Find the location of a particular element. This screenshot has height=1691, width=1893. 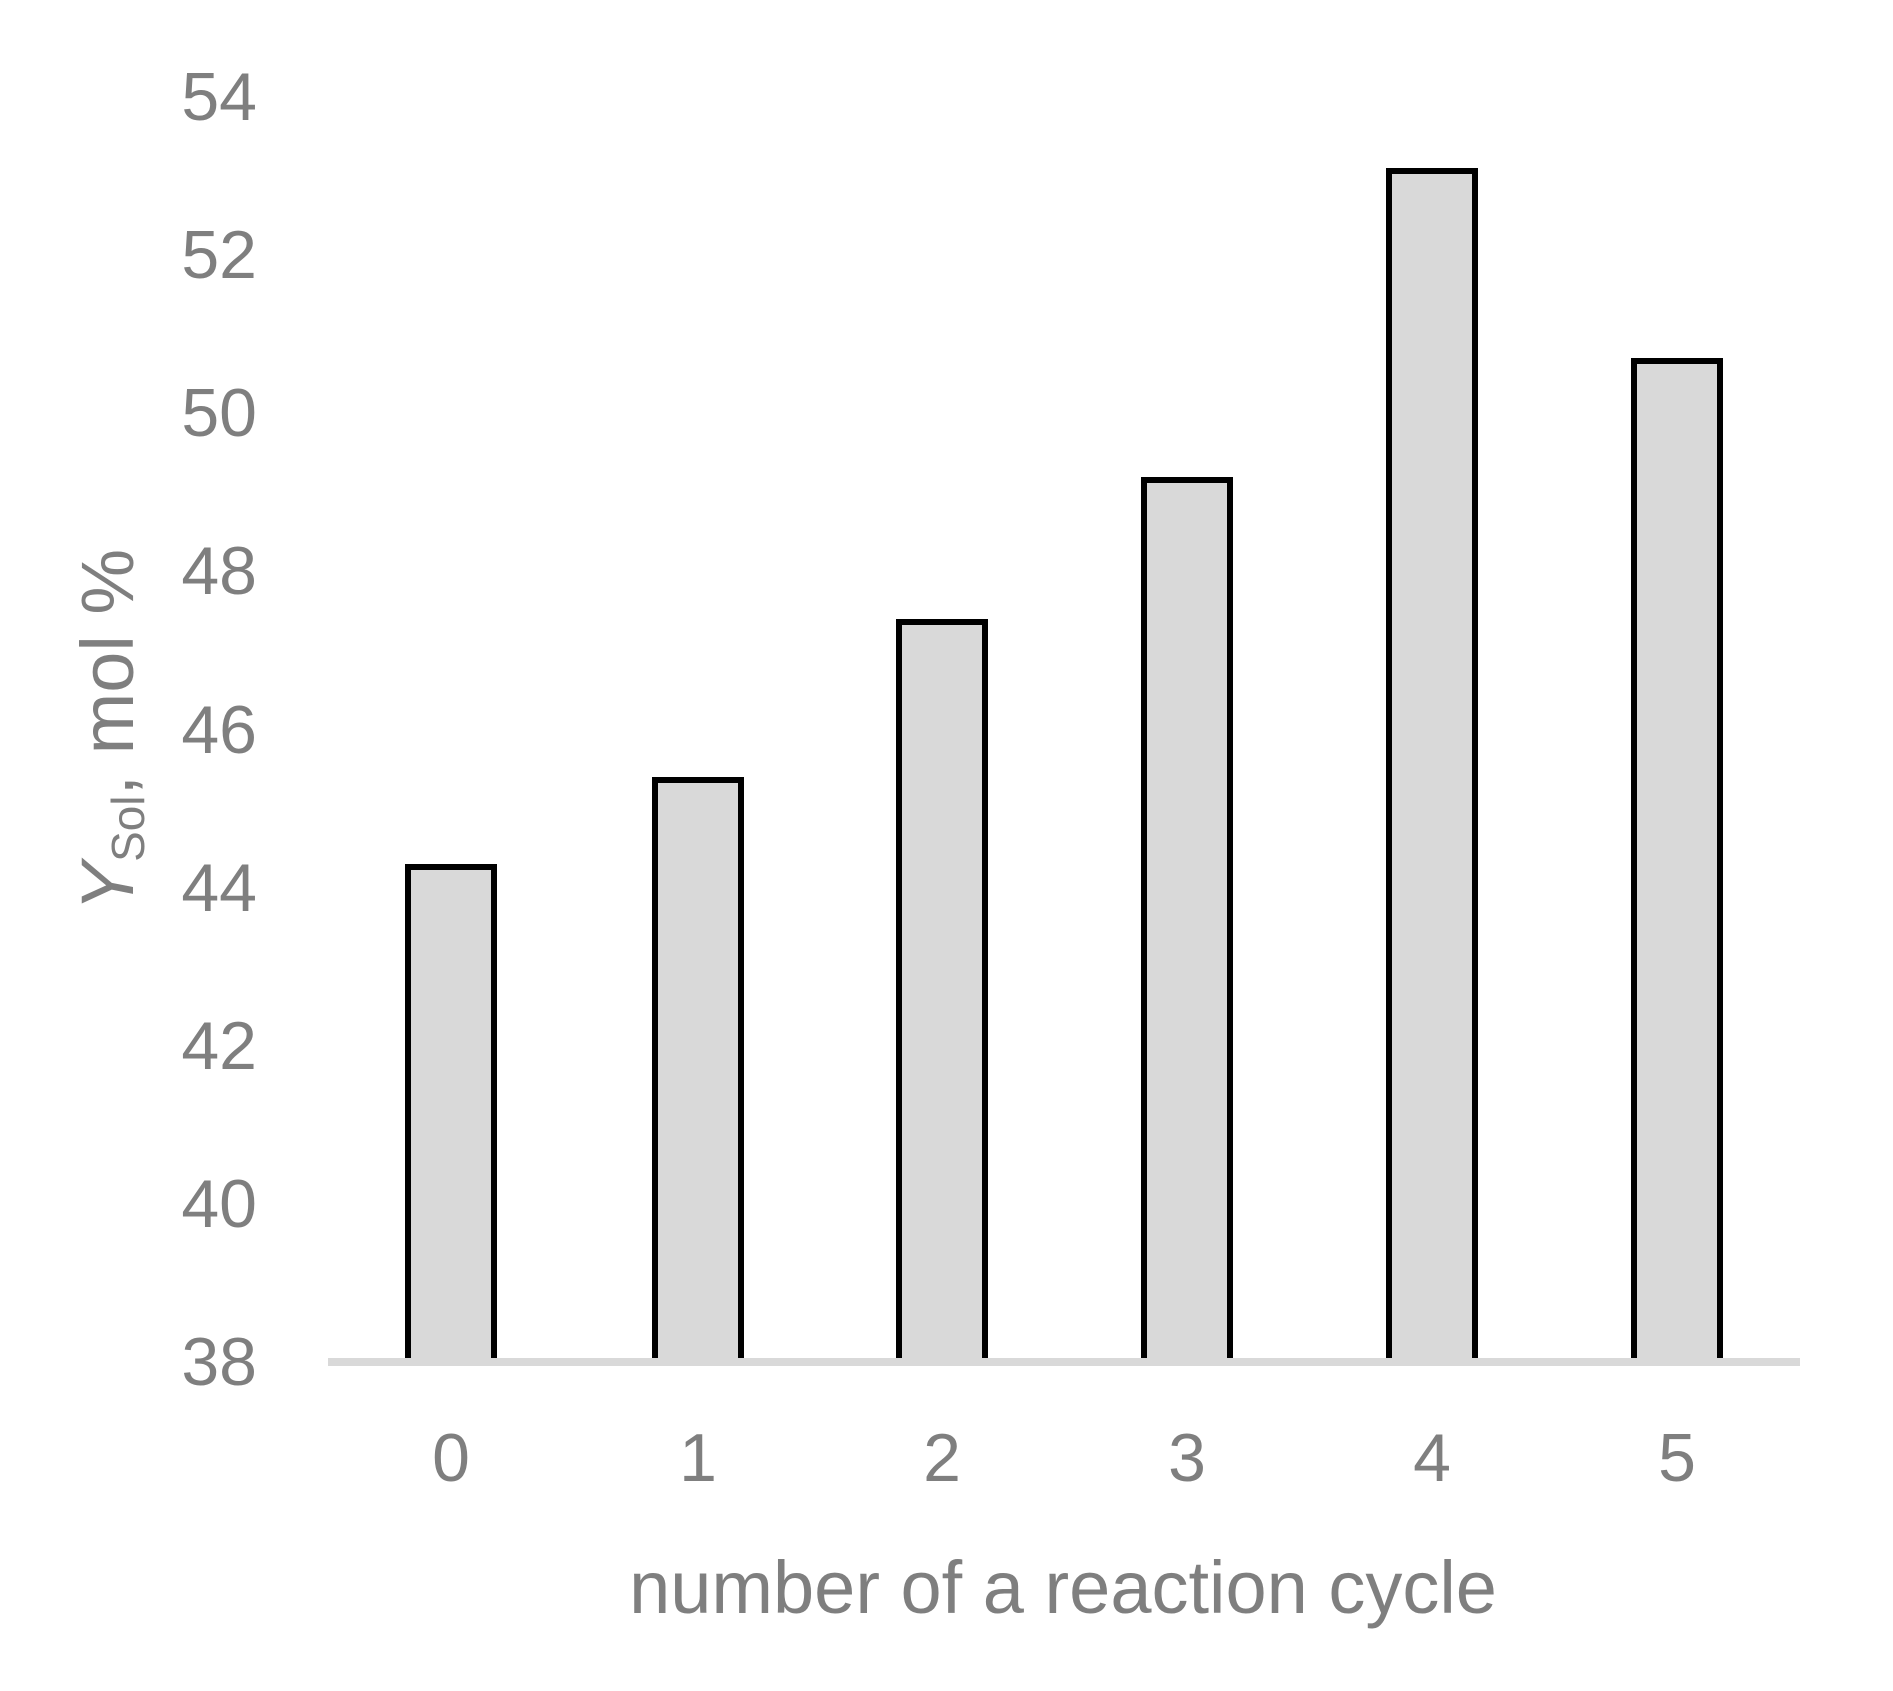

y-tick-label: 54 is located at coordinates (219, 97).